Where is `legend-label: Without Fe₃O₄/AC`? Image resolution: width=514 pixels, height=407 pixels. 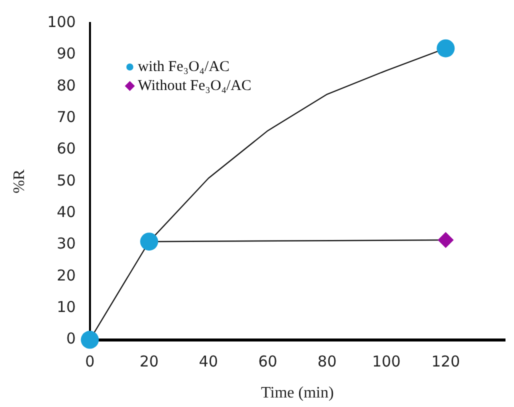 legend-label: Without Fe₃O₄/AC is located at coordinates (195, 86).